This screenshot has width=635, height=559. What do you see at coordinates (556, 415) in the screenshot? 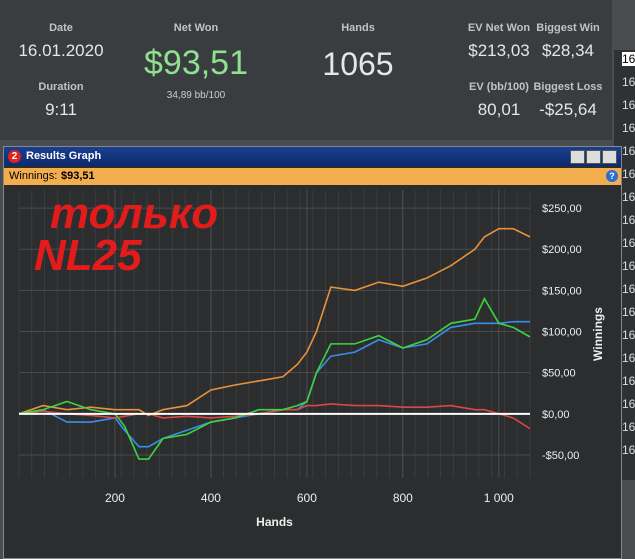
I see `y-tick-label: $0,00` at bounding box center [556, 415].